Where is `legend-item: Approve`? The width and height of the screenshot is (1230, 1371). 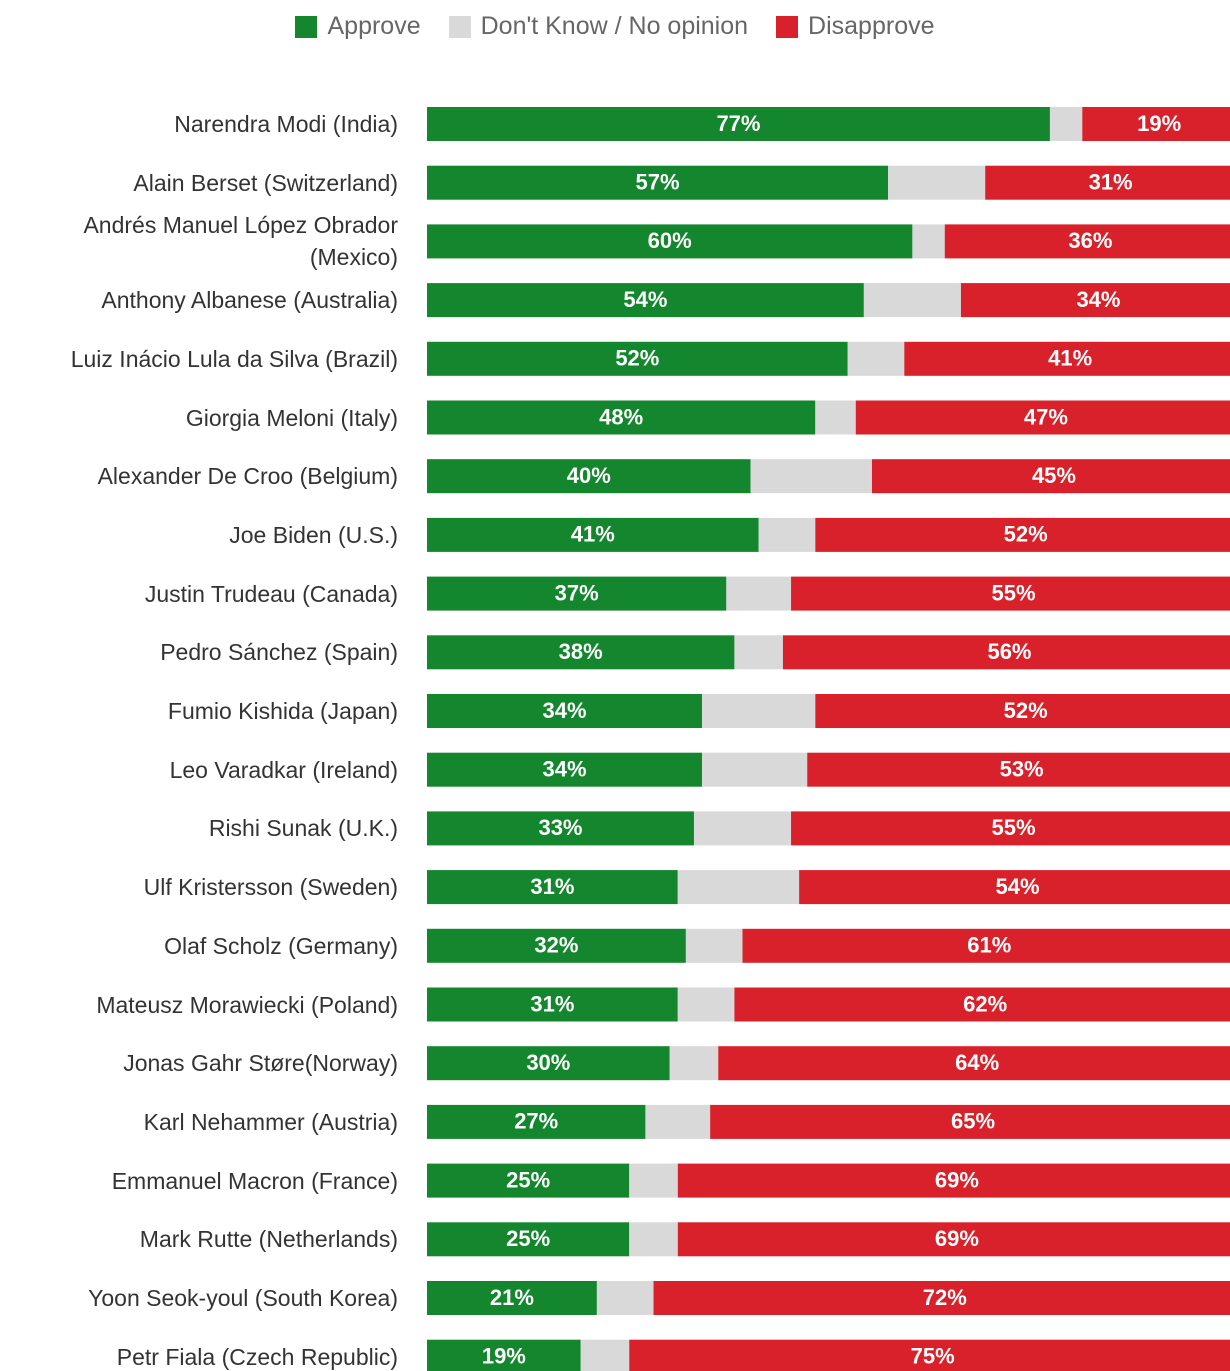
legend-item: Approve is located at coordinates (358, 26).